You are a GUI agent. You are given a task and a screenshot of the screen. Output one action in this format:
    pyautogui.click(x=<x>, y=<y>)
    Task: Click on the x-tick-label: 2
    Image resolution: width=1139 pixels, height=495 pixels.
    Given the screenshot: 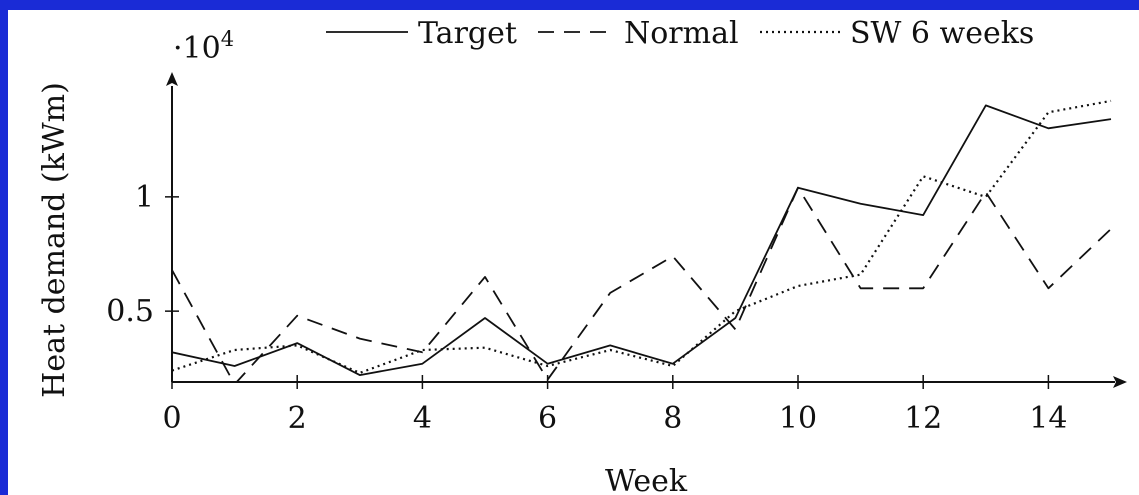 What is the action you would take?
    pyautogui.click(x=297, y=418)
    